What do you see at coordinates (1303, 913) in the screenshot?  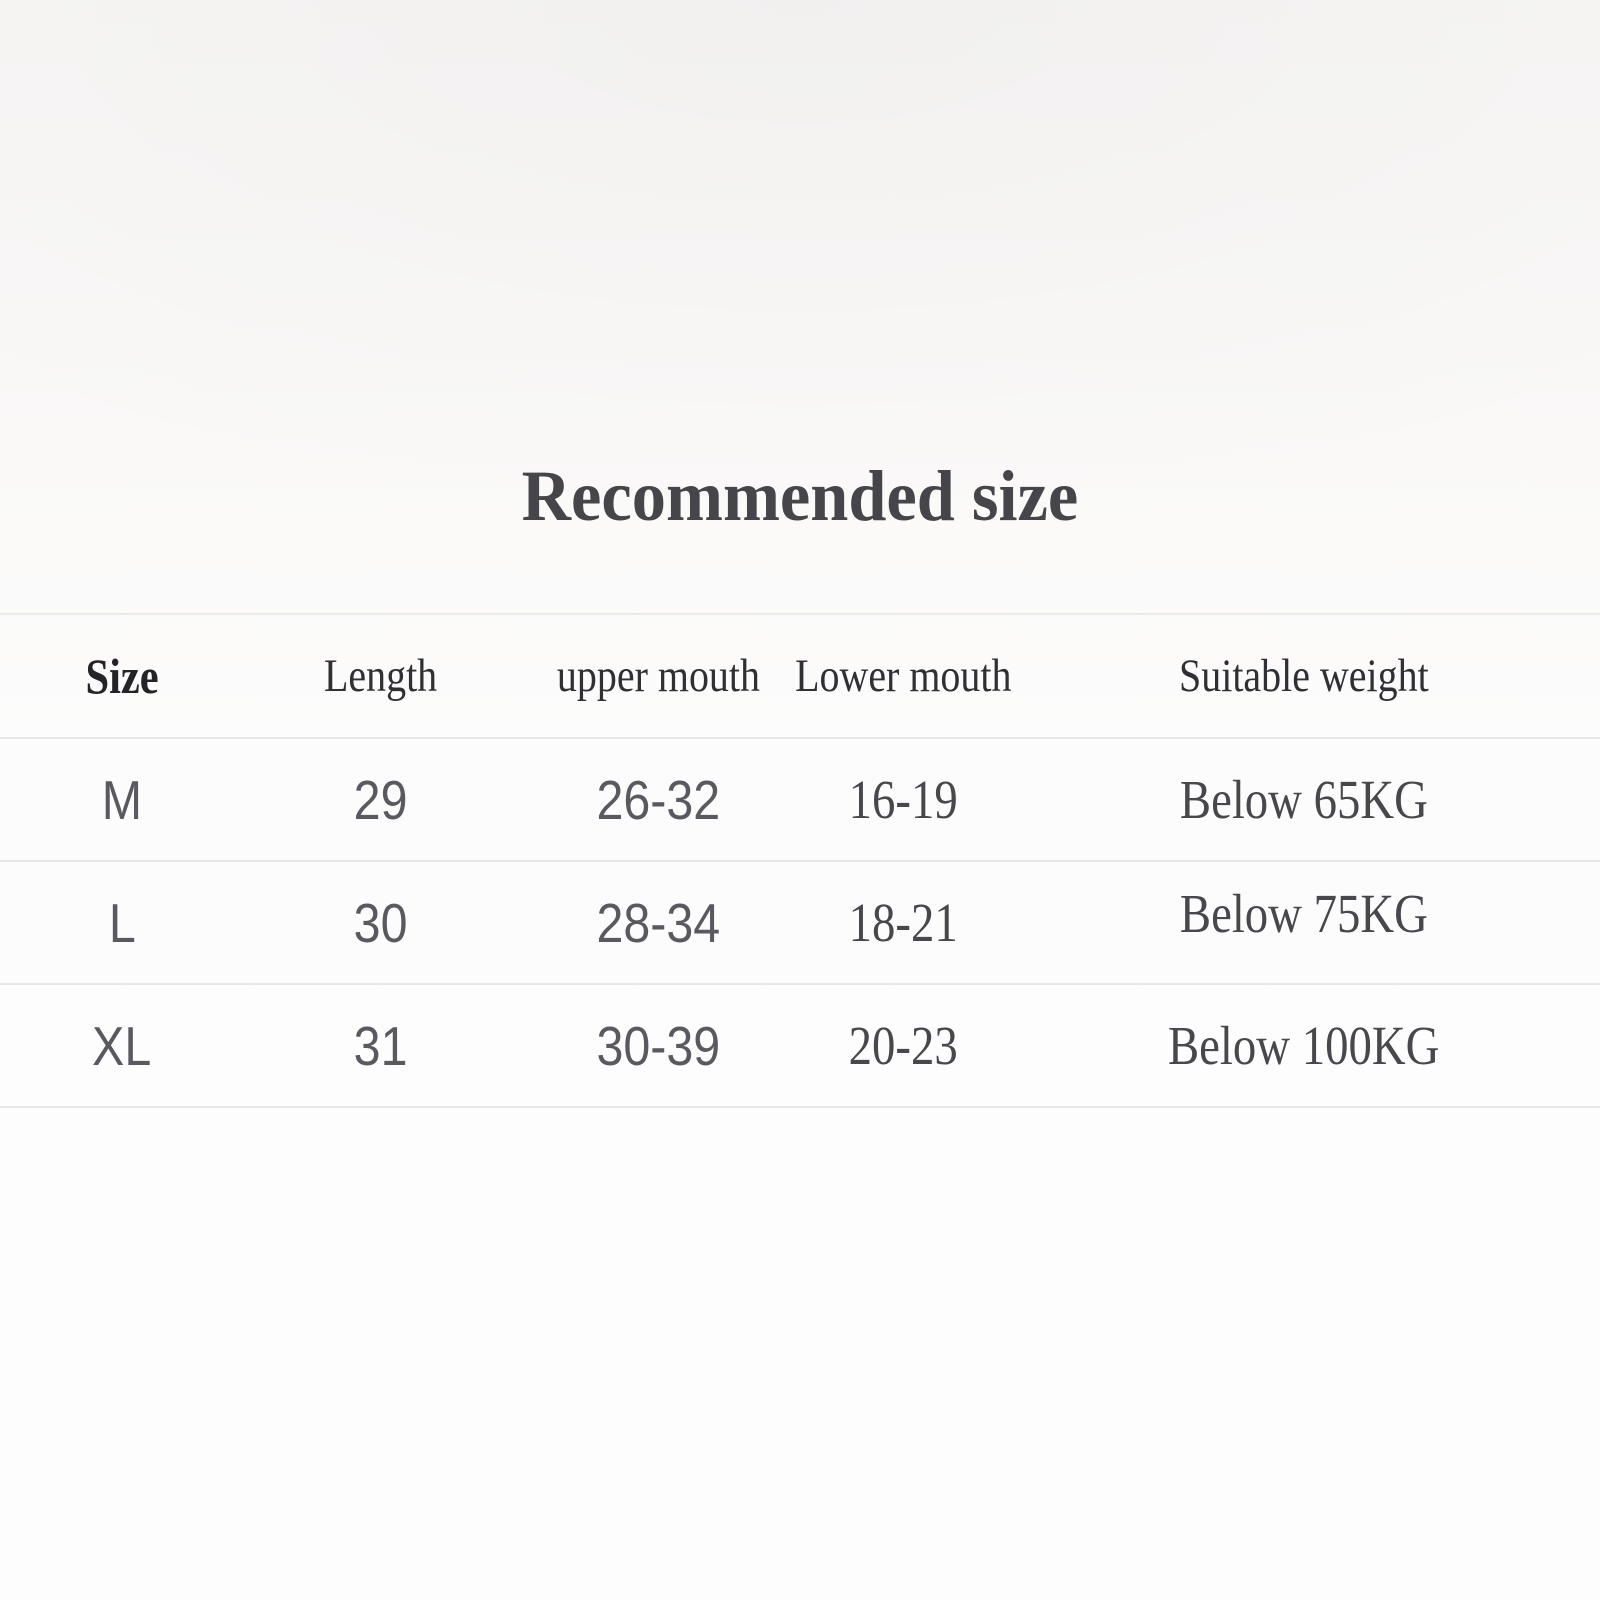 I see `cell-suitable-weight: Below 75KG` at bounding box center [1303, 913].